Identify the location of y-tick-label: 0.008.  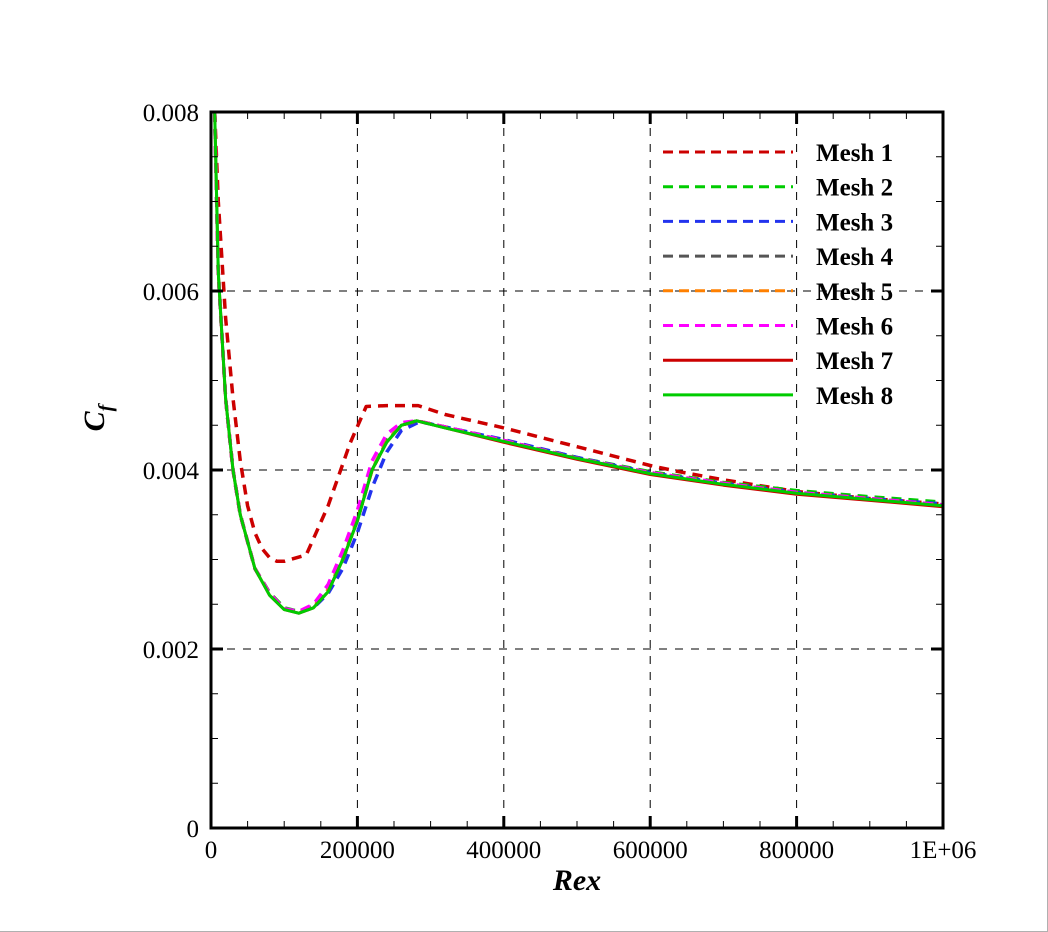
(171, 113).